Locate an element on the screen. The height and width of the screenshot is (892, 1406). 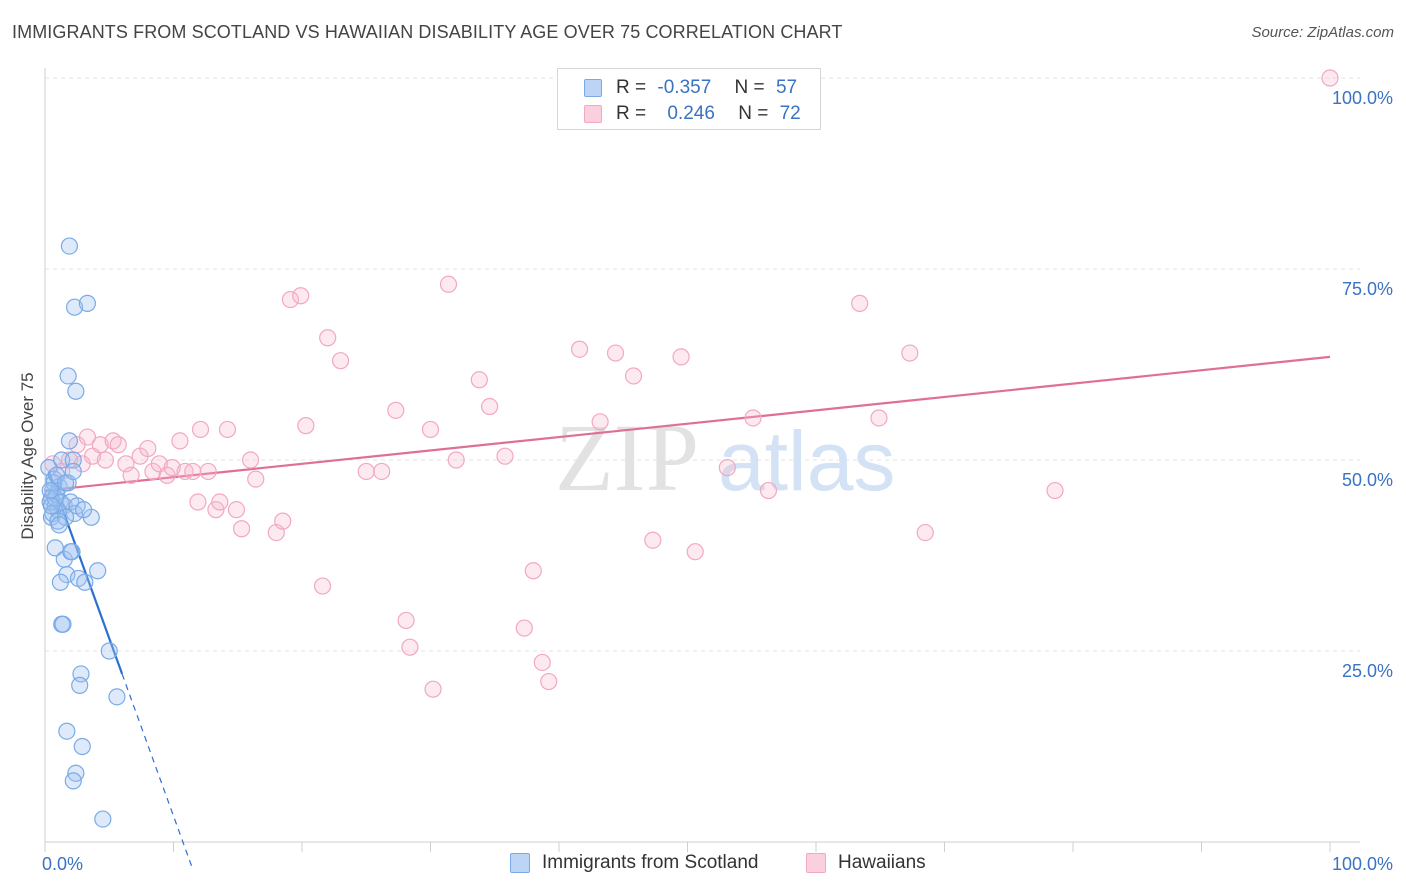
y-tick-label: 100.0% is located at coordinates (1362, 98).